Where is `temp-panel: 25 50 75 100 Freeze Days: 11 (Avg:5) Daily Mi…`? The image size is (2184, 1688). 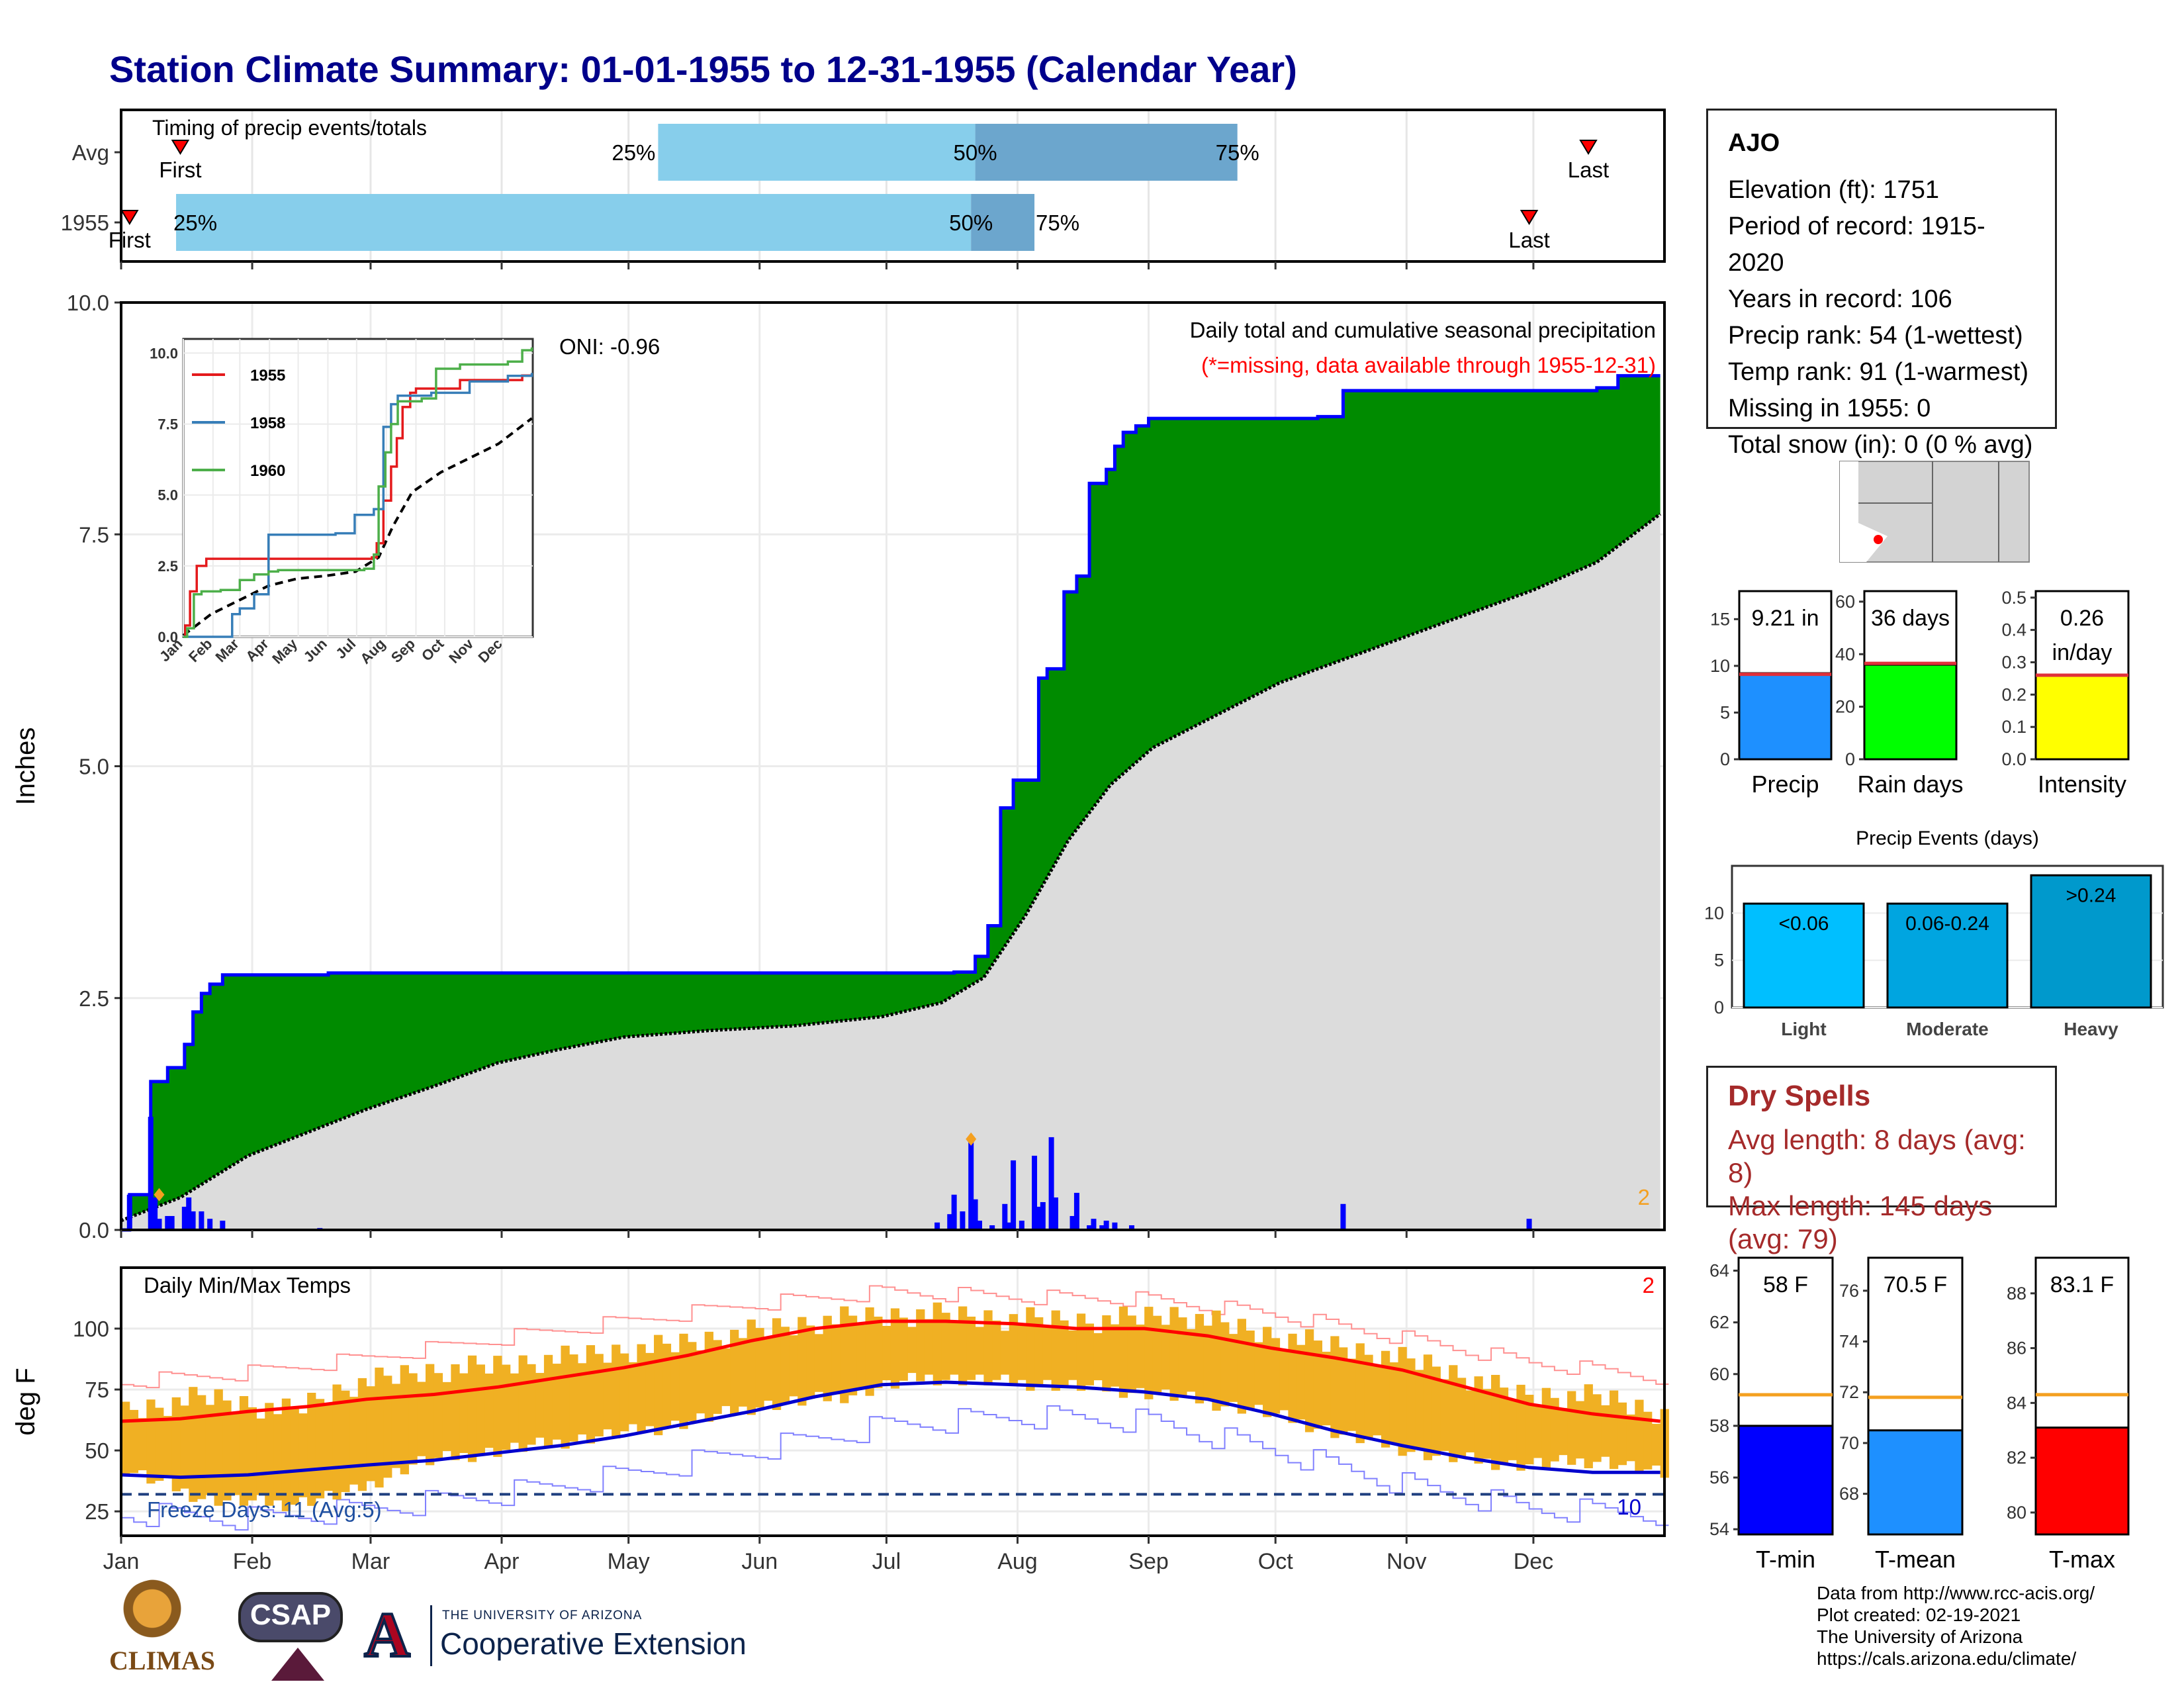
temp-panel: 25 50 75 100 Freeze Days: 11 (Avg:5) Daily Mi… is located at coordinates (840, 1420).